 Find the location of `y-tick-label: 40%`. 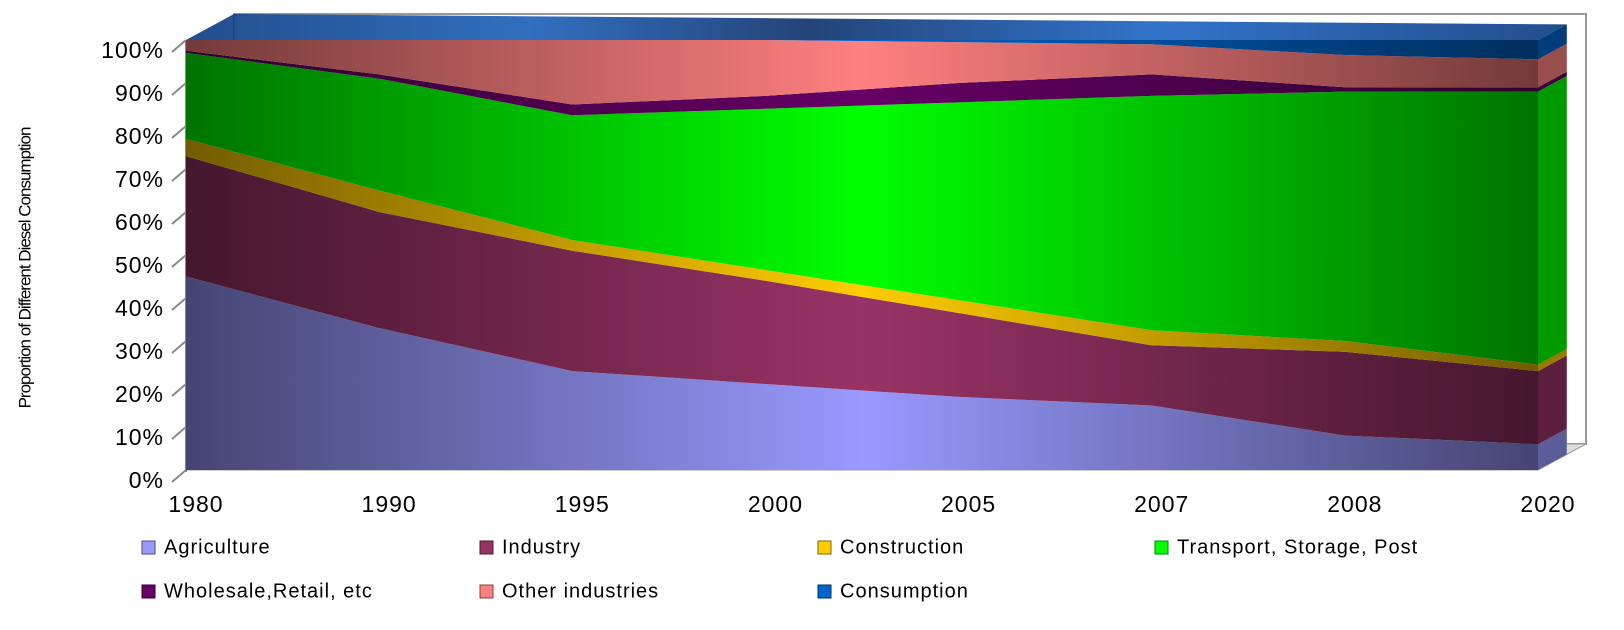

y-tick-label: 40% is located at coordinates (139, 308).